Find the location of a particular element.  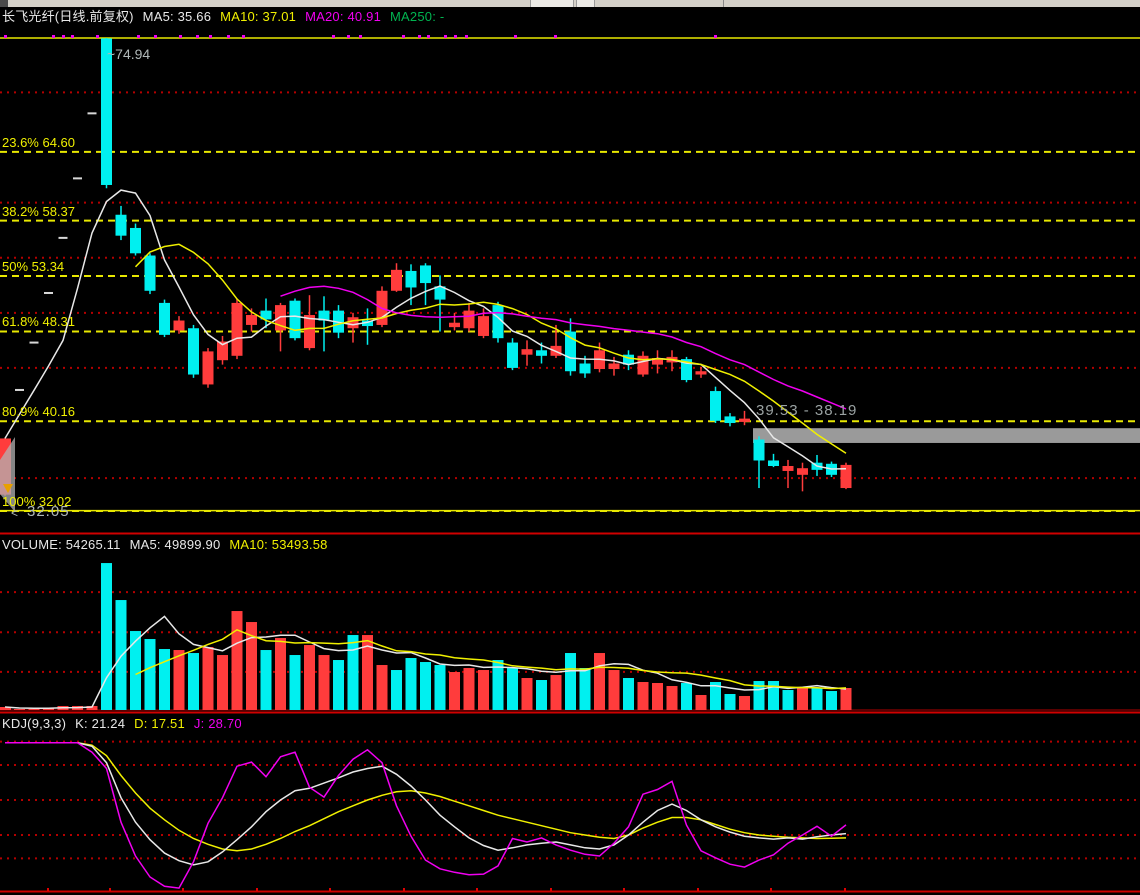

fib-level-label: 23.6% 64.60 is located at coordinates (39, 142).